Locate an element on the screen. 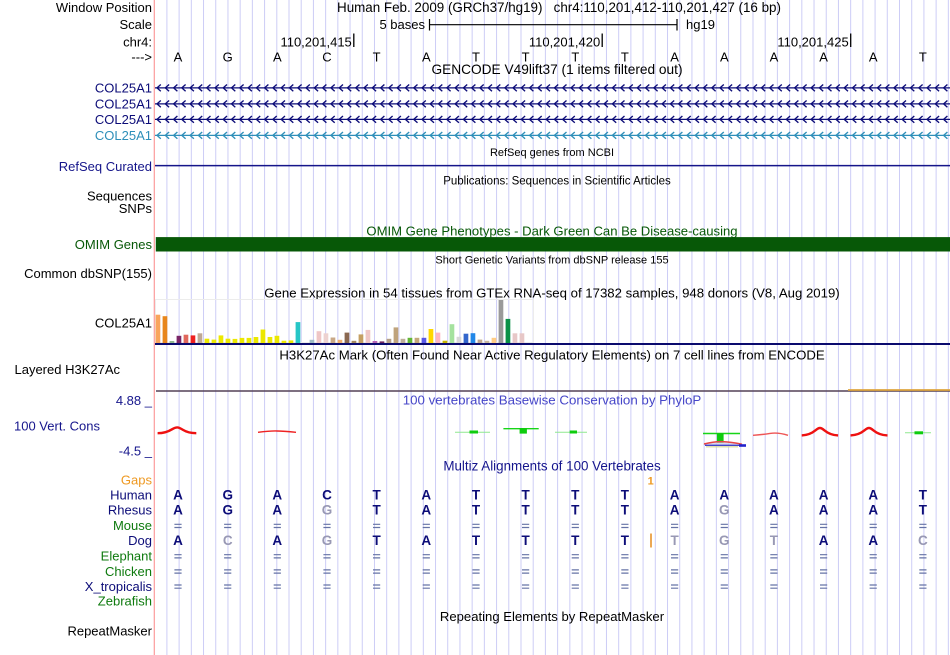 The image size is (950, 655). svg-text: Mouse is located at coordinates (132, 525).